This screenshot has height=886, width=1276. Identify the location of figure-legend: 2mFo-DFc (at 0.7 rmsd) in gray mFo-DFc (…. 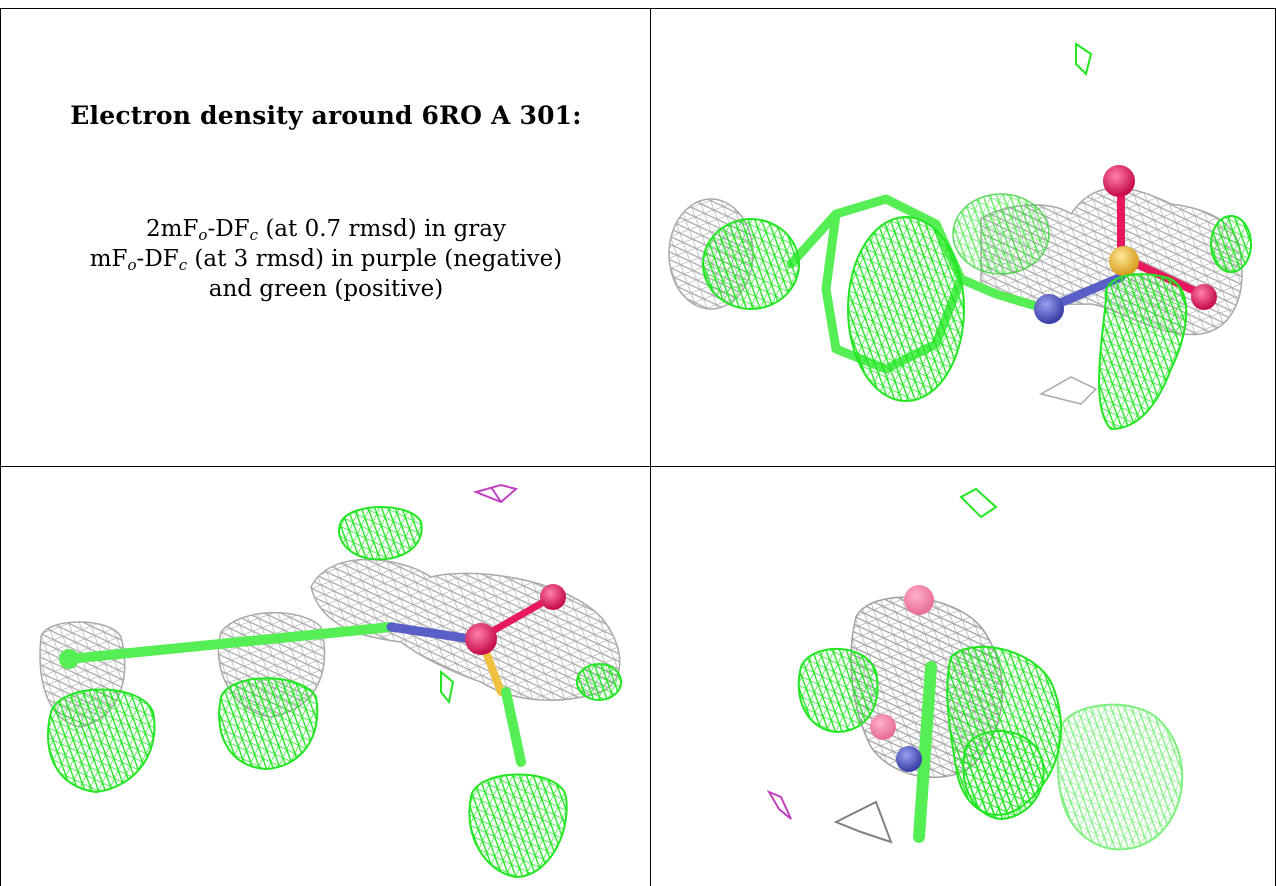
(325, 259).